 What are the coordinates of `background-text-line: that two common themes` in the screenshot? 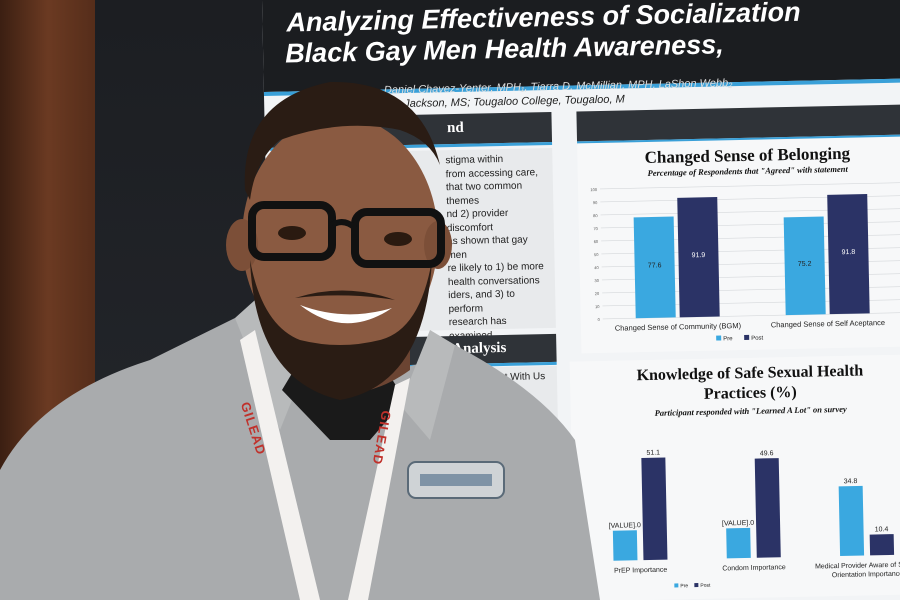 It's located at (484, 193).